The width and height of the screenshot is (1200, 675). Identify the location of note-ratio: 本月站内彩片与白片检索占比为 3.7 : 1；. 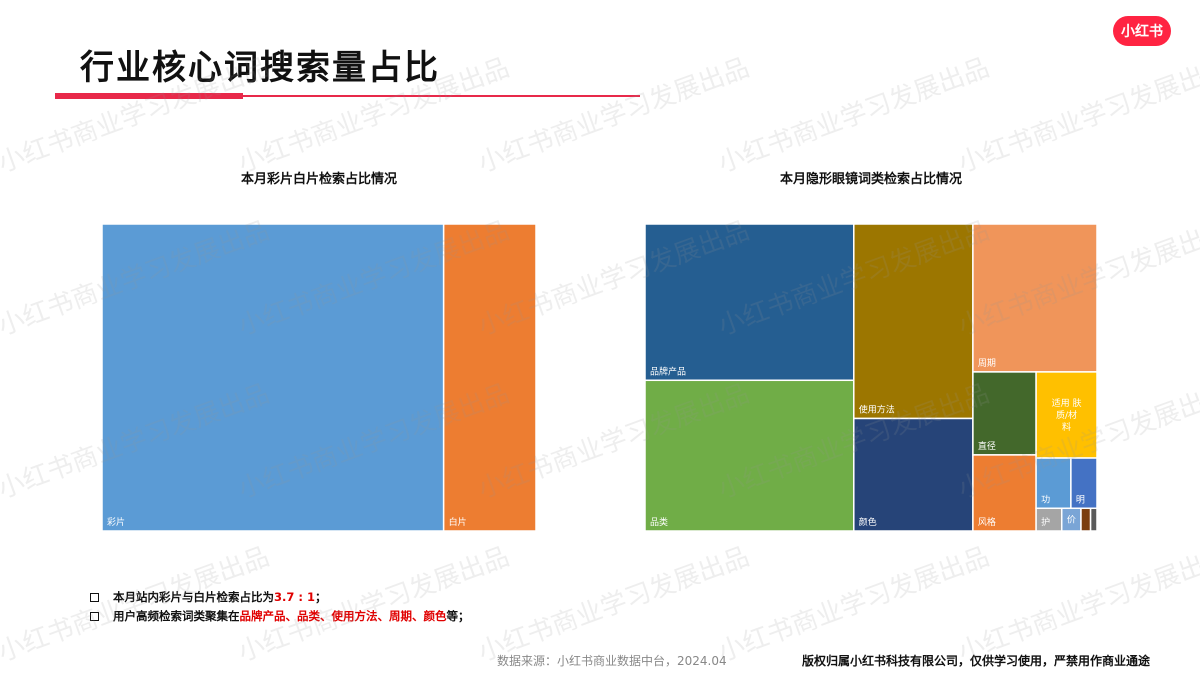
(280, 597).